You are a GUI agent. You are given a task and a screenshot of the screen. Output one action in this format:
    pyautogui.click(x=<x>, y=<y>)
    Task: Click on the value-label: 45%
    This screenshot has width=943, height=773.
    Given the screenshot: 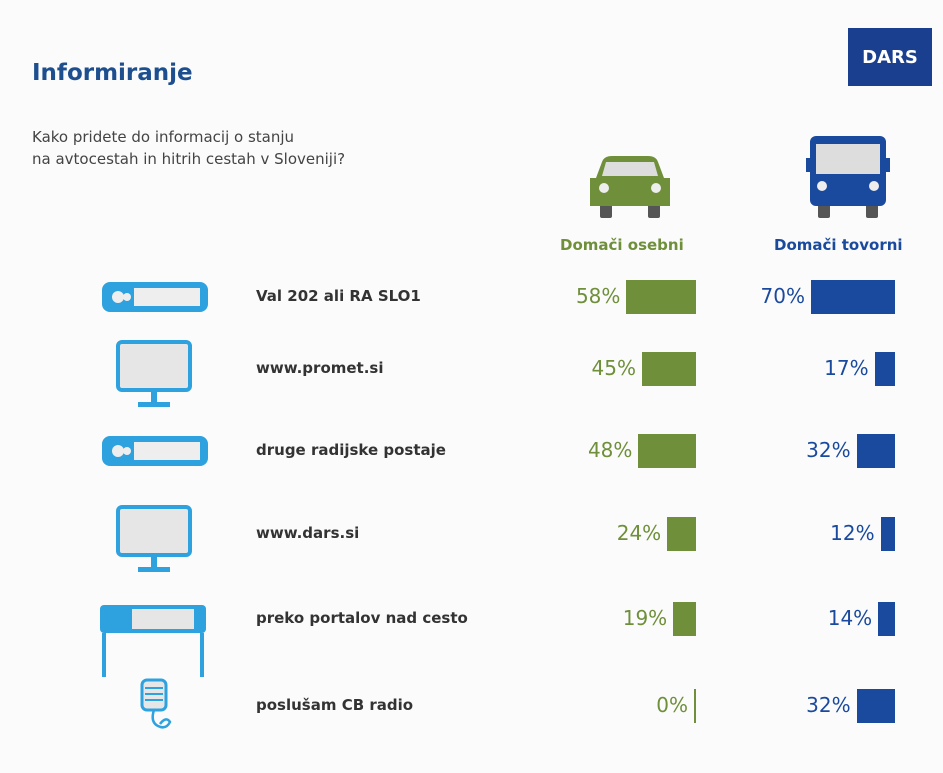 What is the action you would take?
    pyautogui.click(x=613, y=368)
    